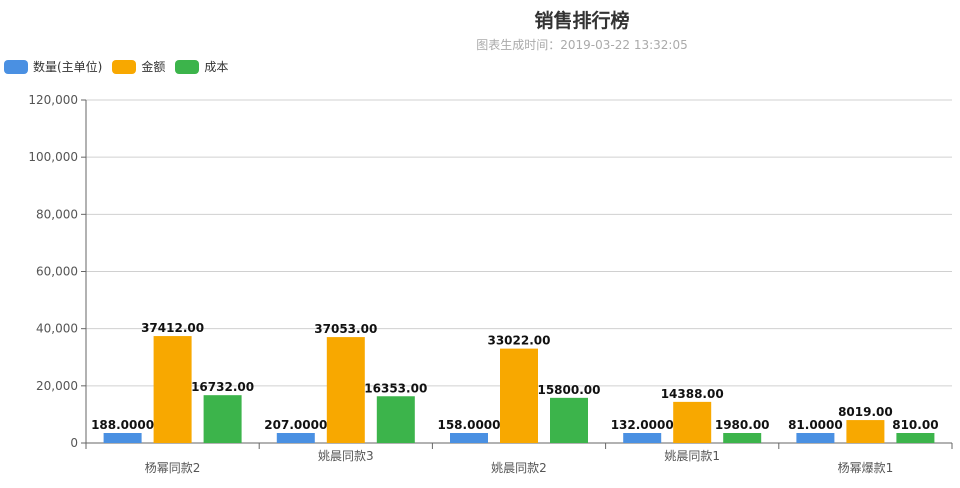 The image size is (960, 488). I want to click on data-label: 15800.00, so click(568, 390).